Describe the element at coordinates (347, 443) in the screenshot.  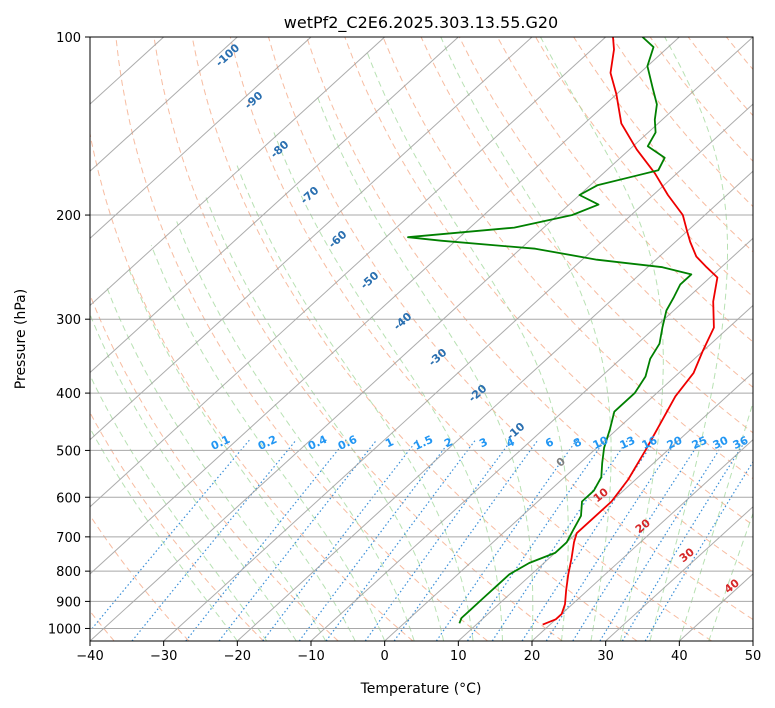
I see `mixing-ratio-label: 0.6` at that location.